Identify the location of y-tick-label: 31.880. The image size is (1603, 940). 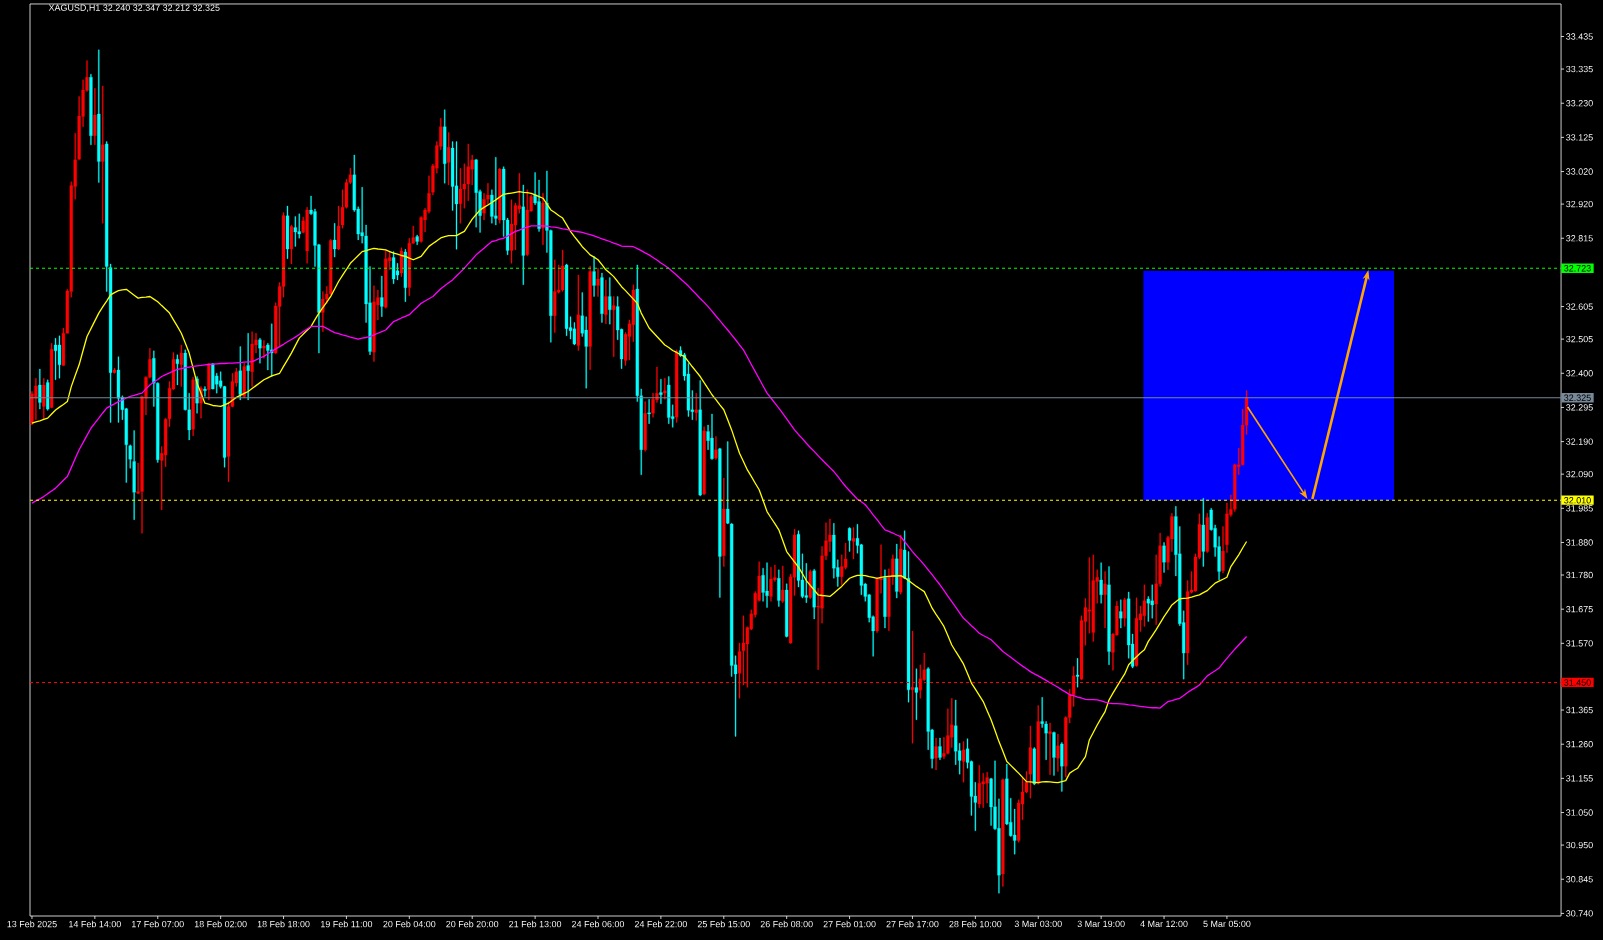
(1579, 542).